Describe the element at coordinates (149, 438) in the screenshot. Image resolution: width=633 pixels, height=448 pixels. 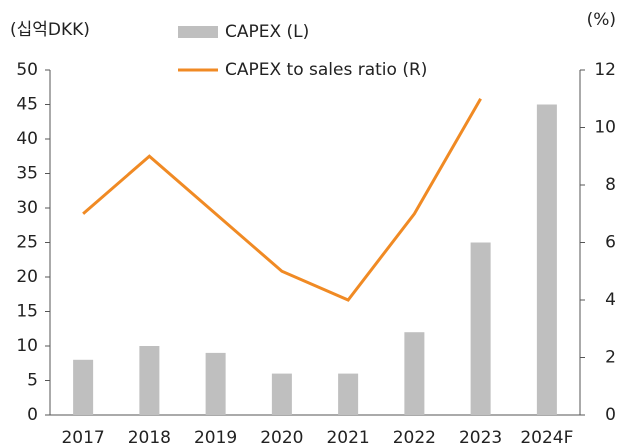
I see `x-tick-label: 2018` at that location.